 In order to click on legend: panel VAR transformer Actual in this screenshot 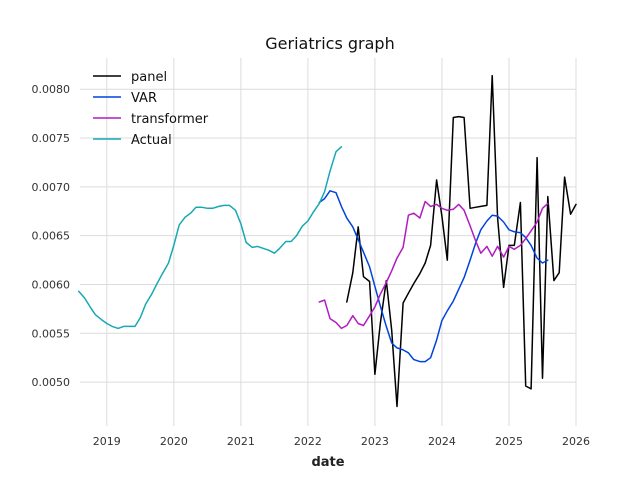, I will do `click(151, 109)`.